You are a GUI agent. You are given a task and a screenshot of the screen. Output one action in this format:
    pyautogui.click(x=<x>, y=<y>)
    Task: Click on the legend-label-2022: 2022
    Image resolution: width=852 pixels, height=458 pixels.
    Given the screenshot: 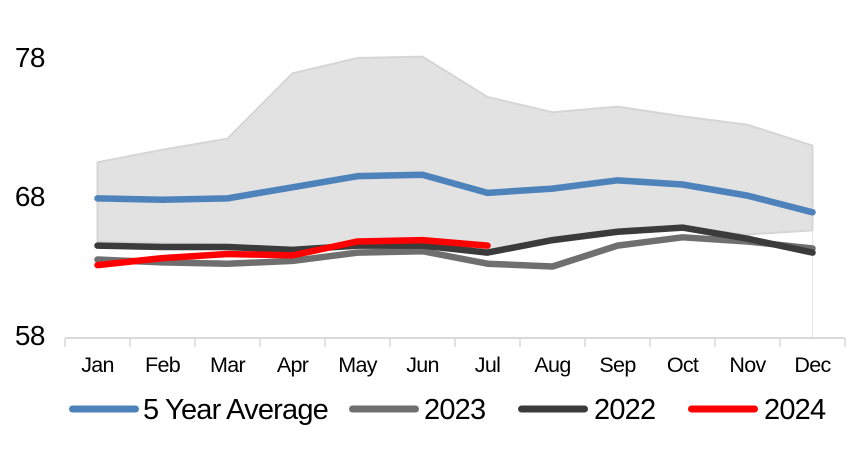 What is the action you would take?
    pyautogui.click(x=624, y=410)
    